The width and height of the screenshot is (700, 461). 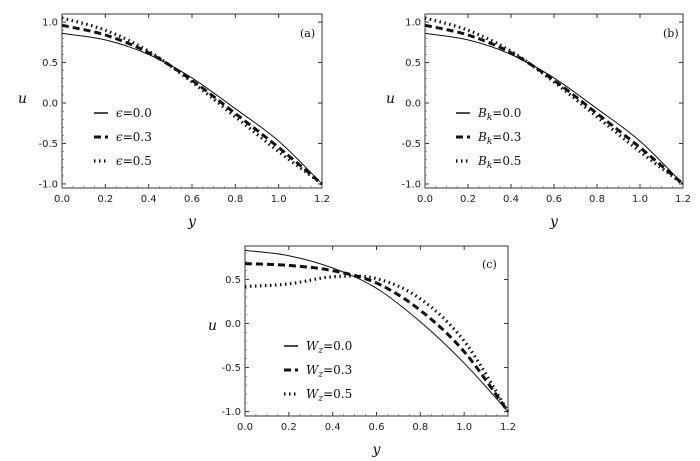 I want to click on legend-label: ϵ=0.0, so click(x=134, y=113).